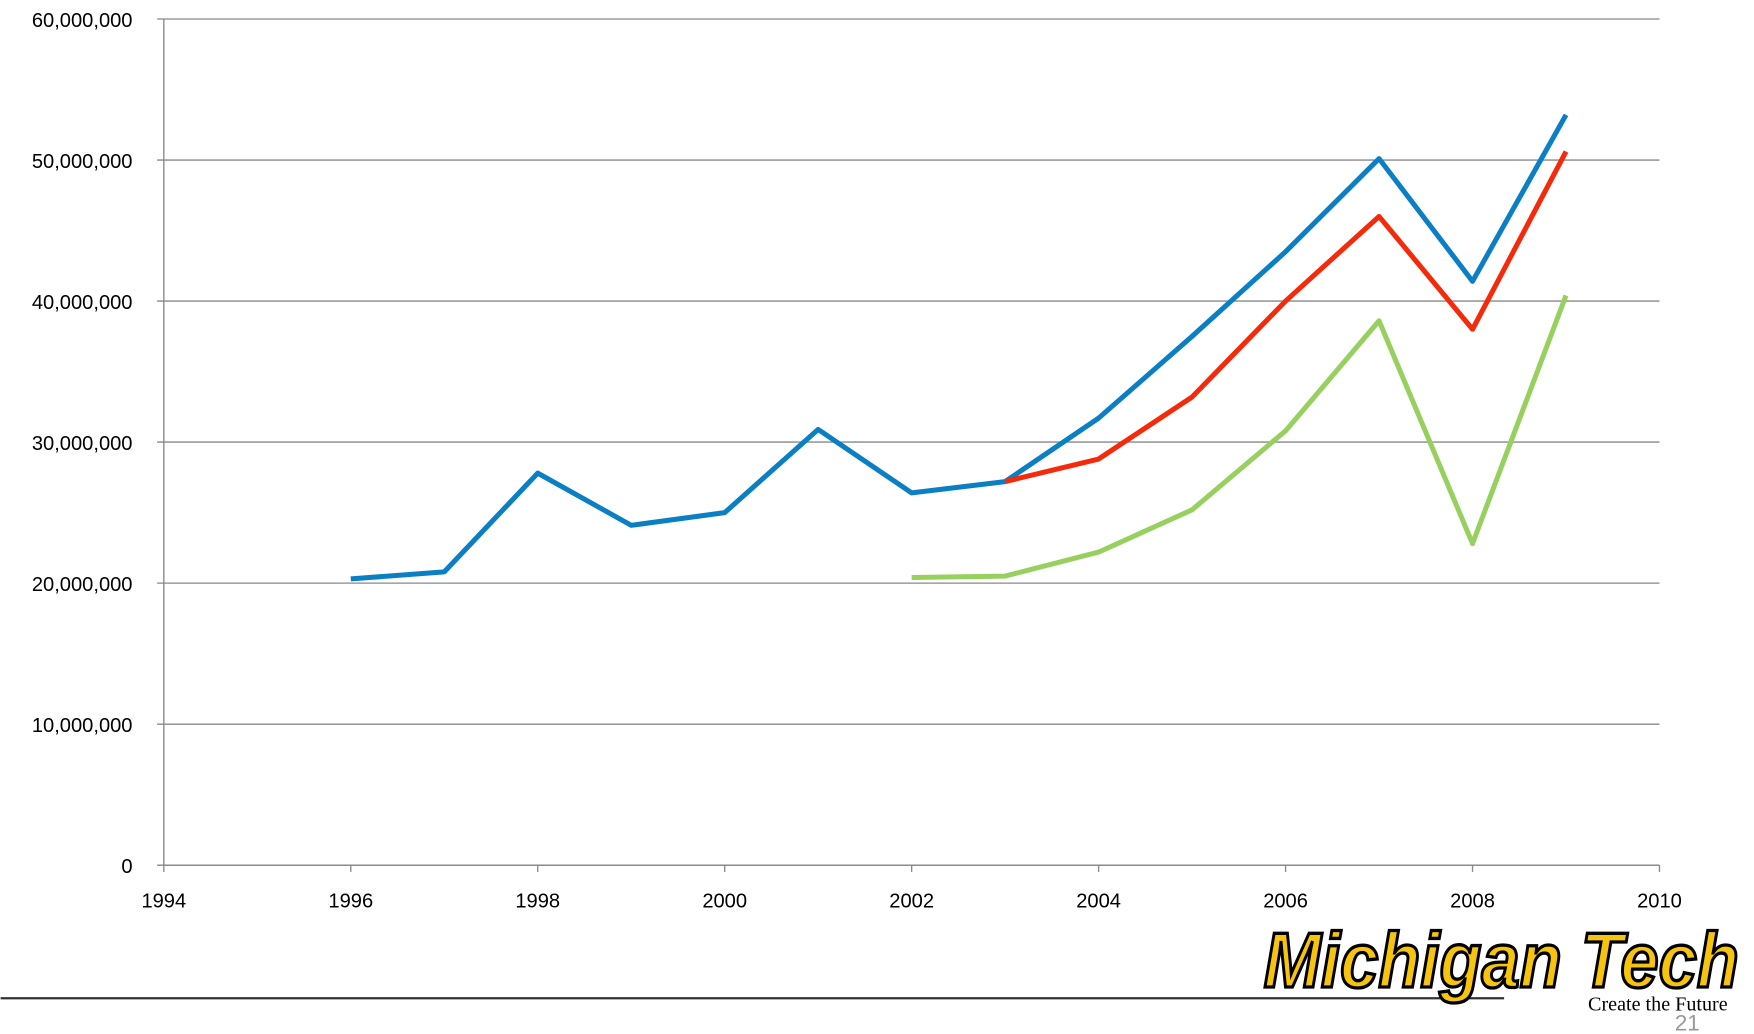 This screenshot has height=1034, width=1754. I want to click on logo-name: Michigan Tech, so click(1501, 960).